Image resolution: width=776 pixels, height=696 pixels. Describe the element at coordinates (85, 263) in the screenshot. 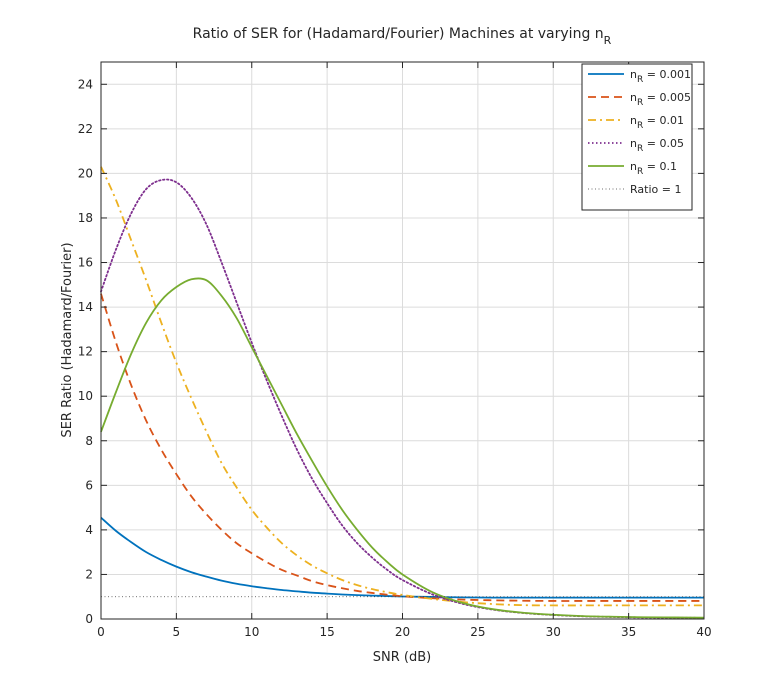

I see `y-tick-label: 16` at that location.